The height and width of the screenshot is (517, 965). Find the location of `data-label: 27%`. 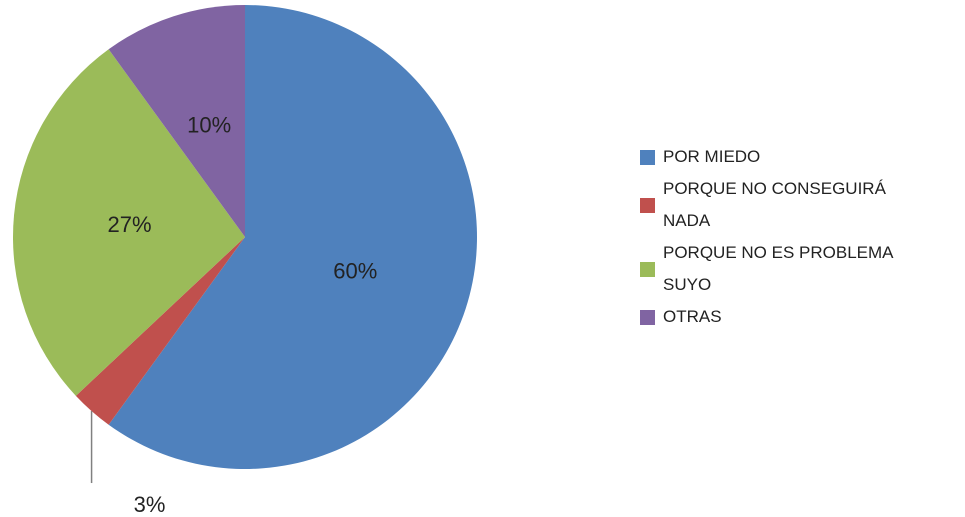

data-label: 27% is located at coordinates (129, 224).